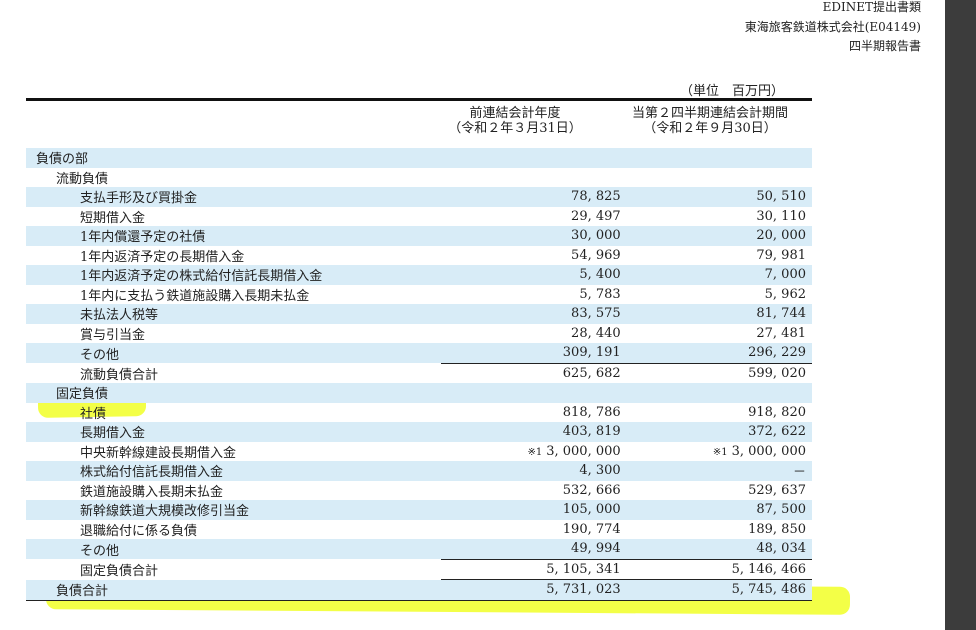  What do you see at coordinates (719, 197) in the screenshot?
I see `curr-value: 50, 510` at bounding box center [719, 197].